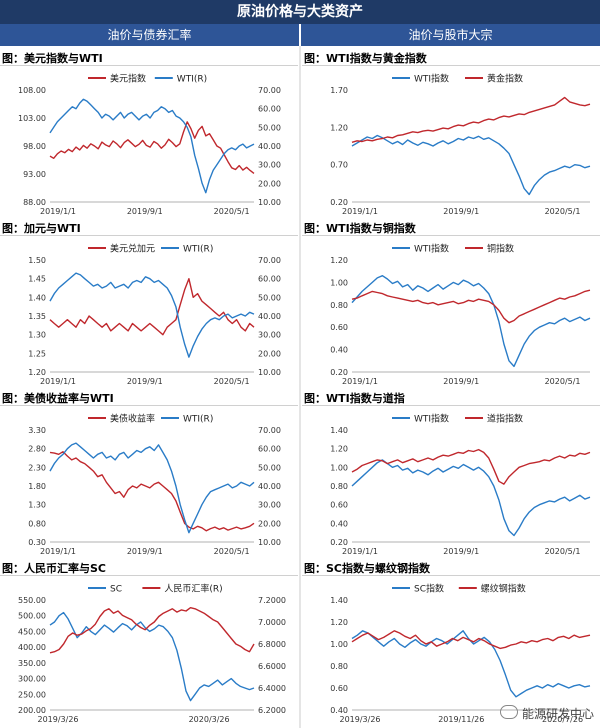  I want to click on y-tick-label-left: 1.30, so click(37, 505).